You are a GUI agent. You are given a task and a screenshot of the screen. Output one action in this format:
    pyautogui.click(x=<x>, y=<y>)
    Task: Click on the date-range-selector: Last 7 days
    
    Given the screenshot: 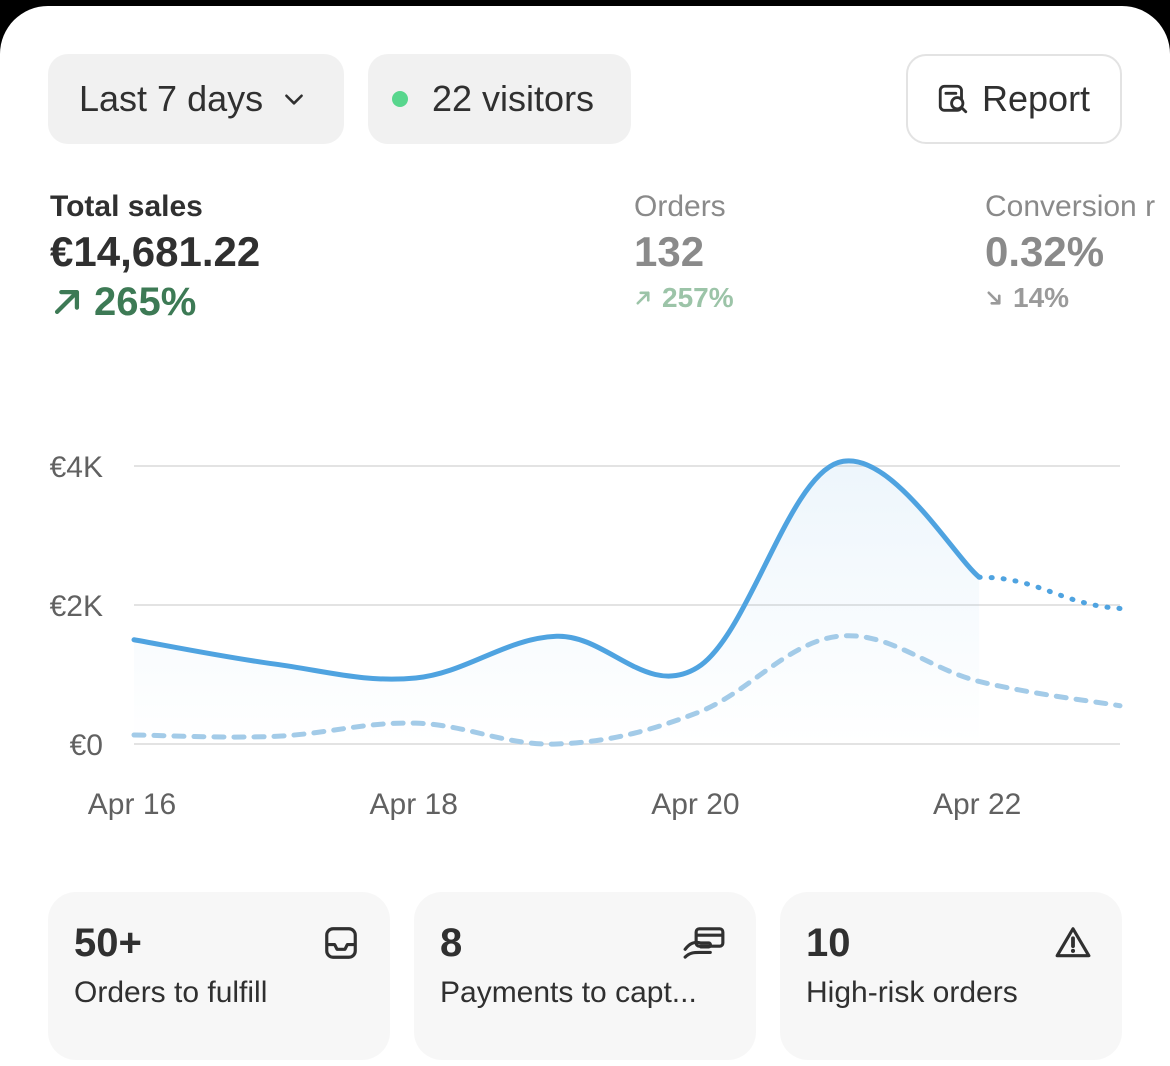 What is the action you would take?
    pyautogui.click(x=196, y=99)
    